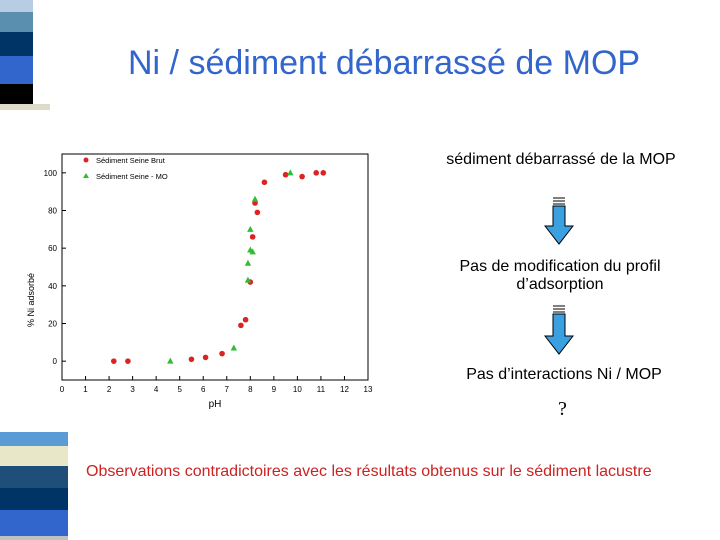  Describe the element at coordinates (36, 486) in the screenshot. I see `bottom-decoration-strips` at that location.